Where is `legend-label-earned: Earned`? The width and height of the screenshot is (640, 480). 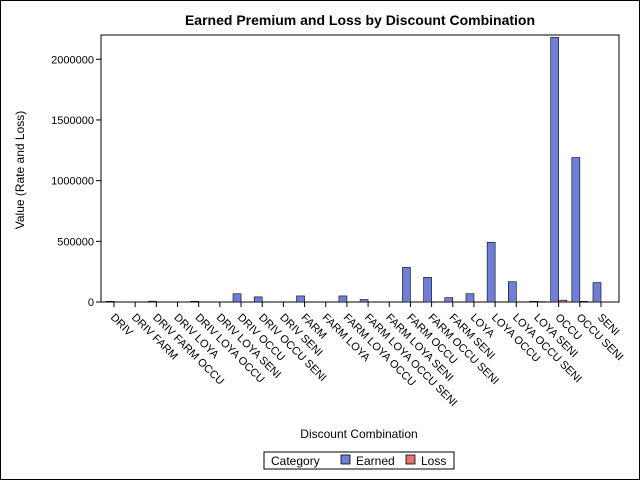
legend-label-earned: Earned is located at coordinates (375, 461).